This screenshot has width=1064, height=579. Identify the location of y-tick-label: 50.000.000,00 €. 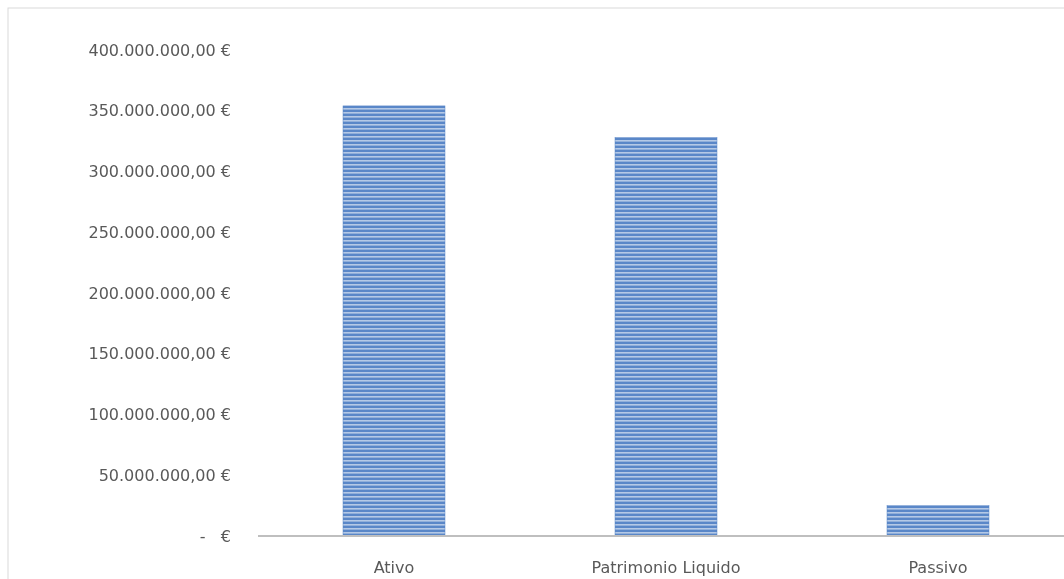
(164, 475).